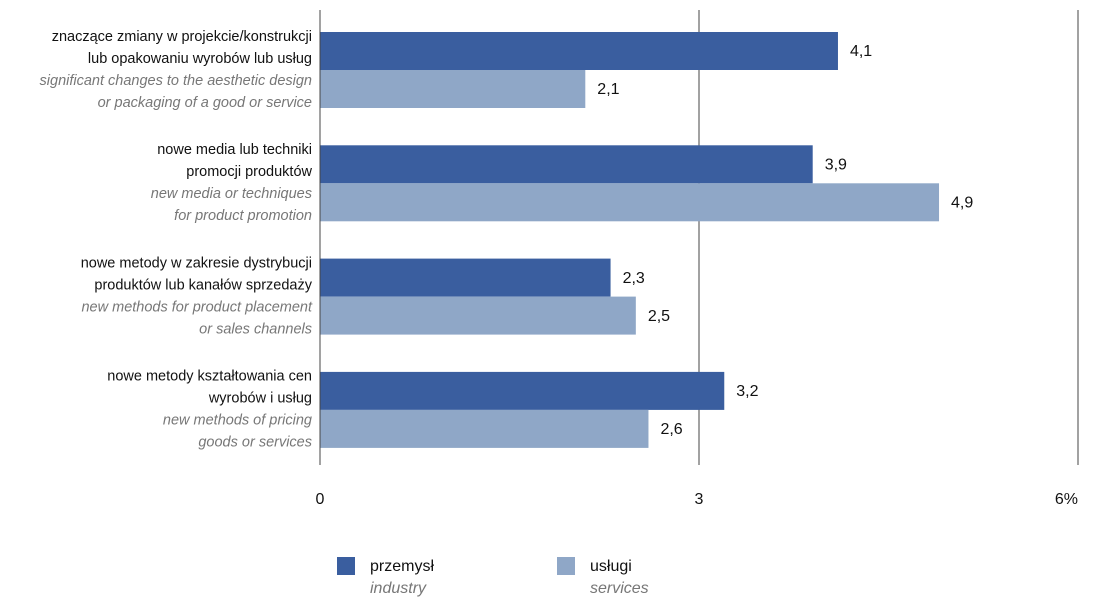  I want to click on category-label: new methods of pricing, so click(237, 421).